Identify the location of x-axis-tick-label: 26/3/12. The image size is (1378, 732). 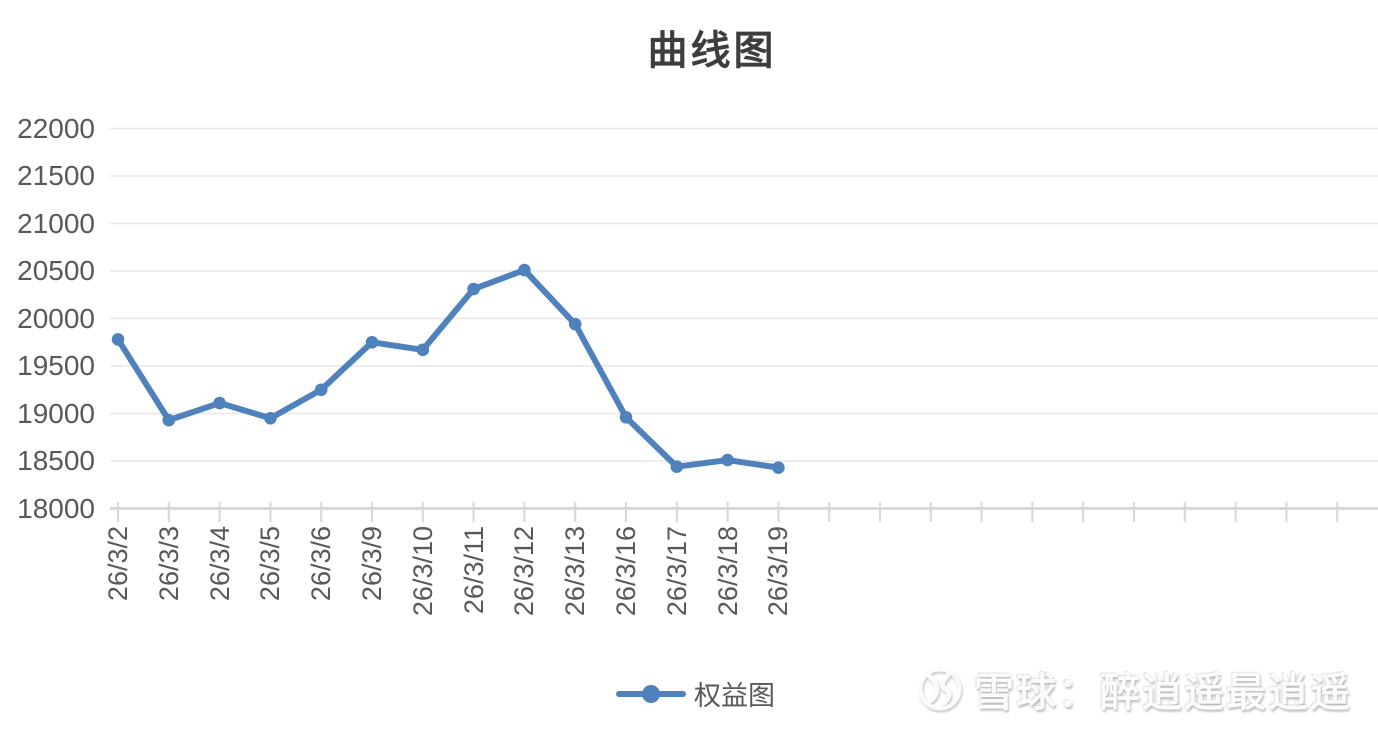
(524, 571).